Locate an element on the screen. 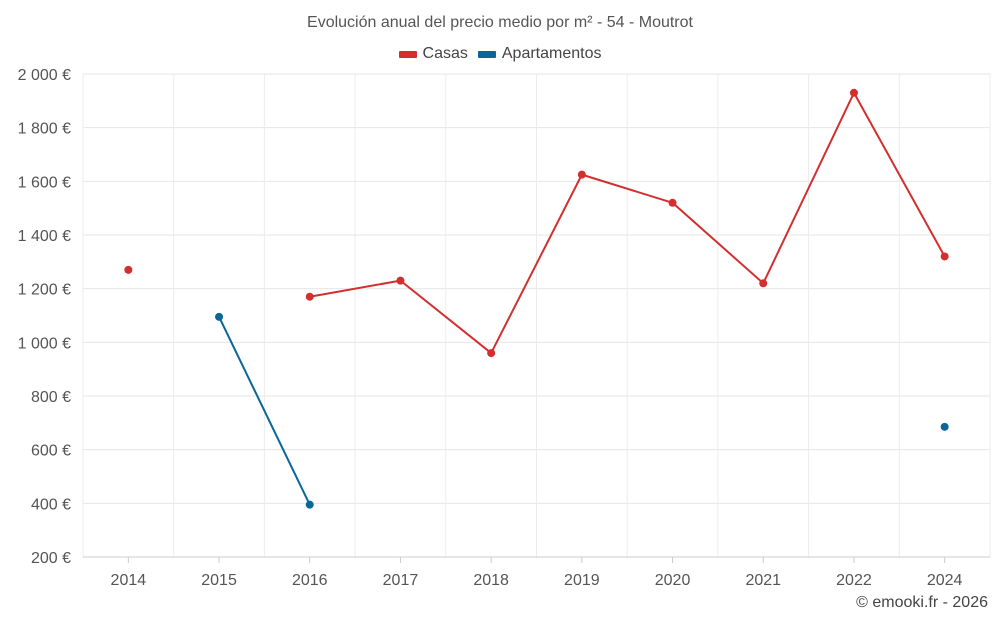  x-tick-label: 2024 is located at coordinates (945, 580).